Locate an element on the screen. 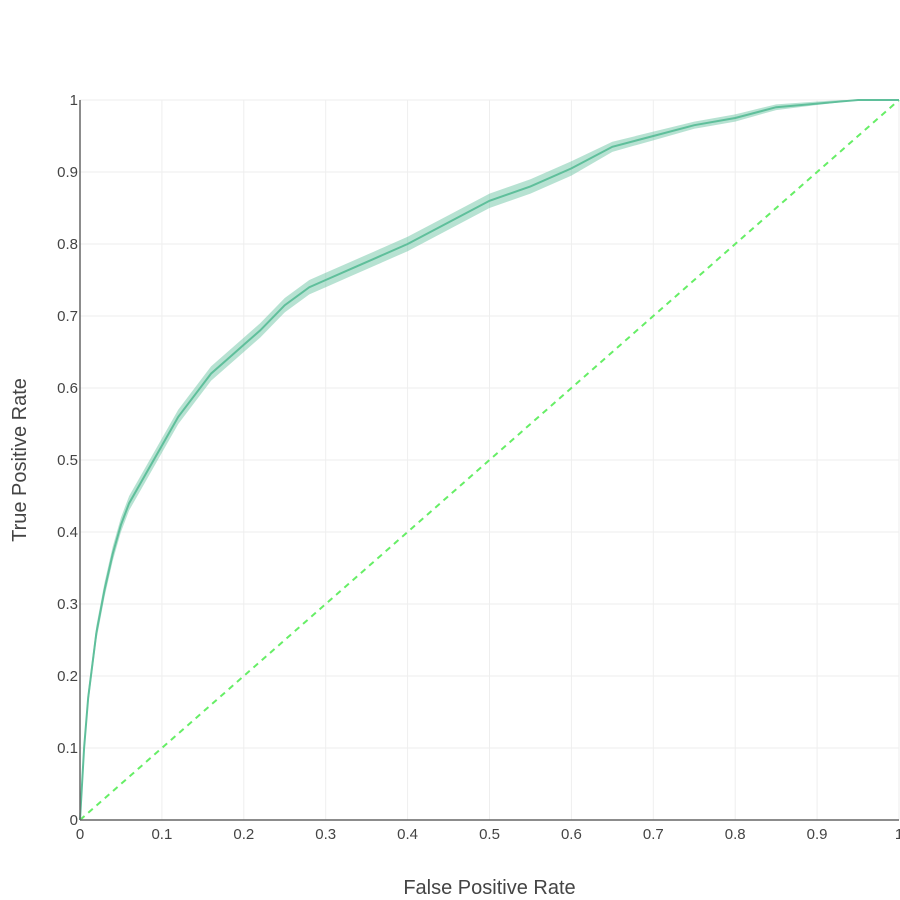 The height and width of the screenshot is (900, 900). x-tick-label: 0 is located at coordinates (80, 834).